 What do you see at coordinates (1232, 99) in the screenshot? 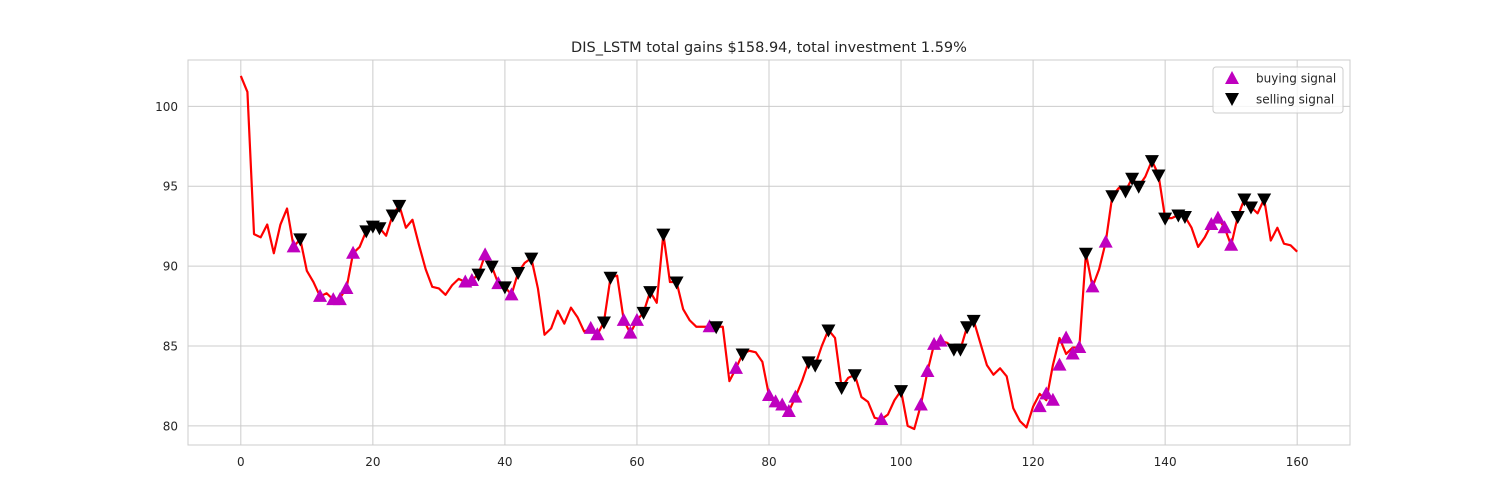
I see `legend-sell-marker-icon` at bounding box center [1232, 99].